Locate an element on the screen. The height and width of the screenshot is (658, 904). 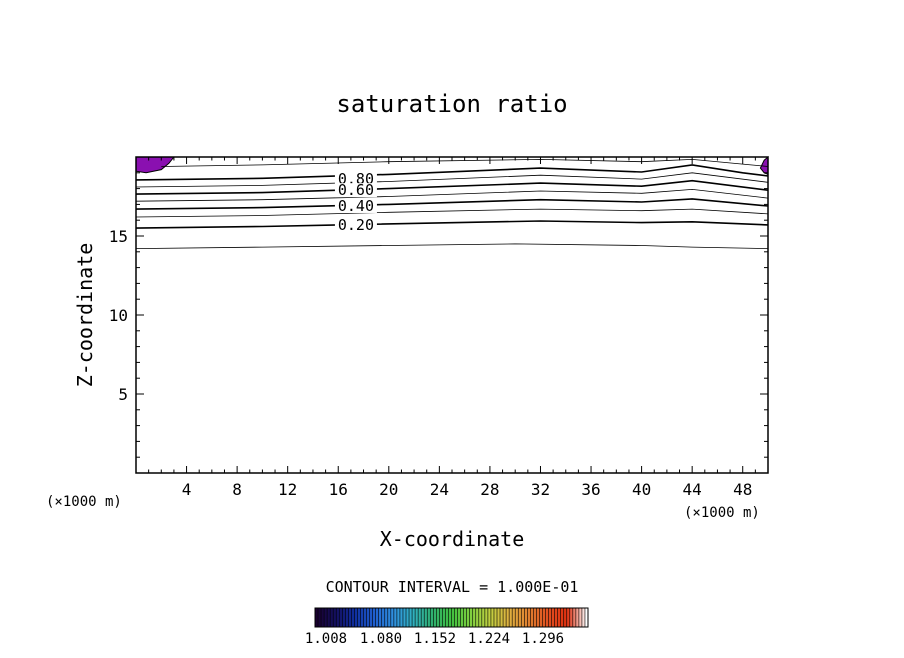
x-tick-label: 40 is located at coordinates (641, 489).